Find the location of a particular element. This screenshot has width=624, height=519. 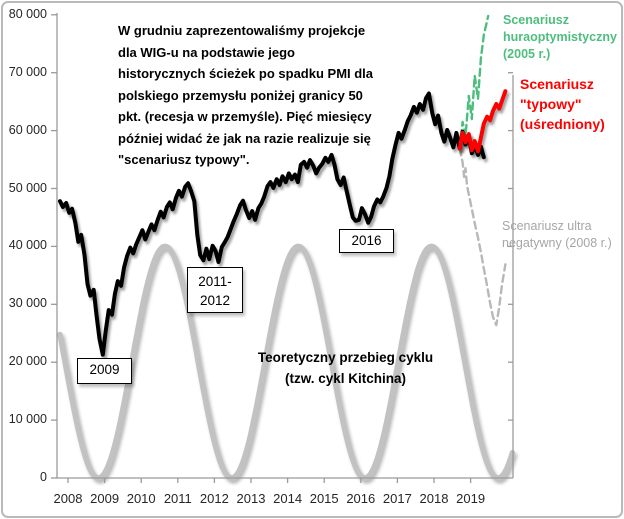

y-axis-label: 20 000 is located at coordinates (27, 361).